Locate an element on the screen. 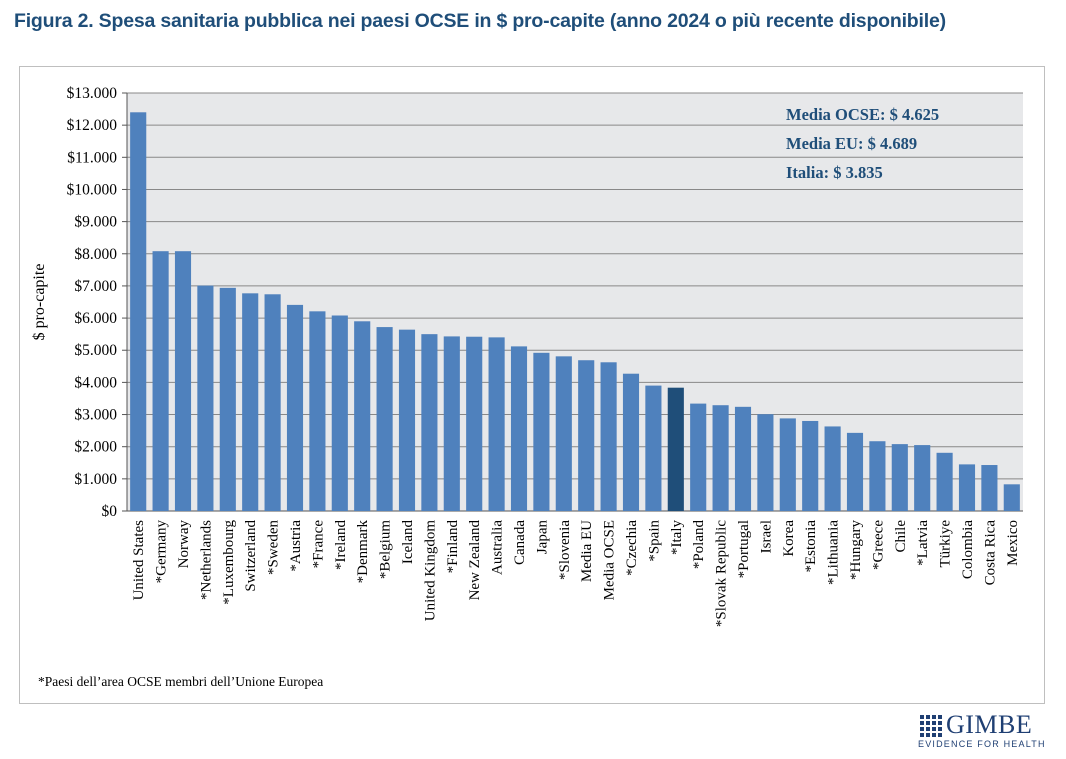  y-tick-label: $11.000 is located at coordinates (92, 157).